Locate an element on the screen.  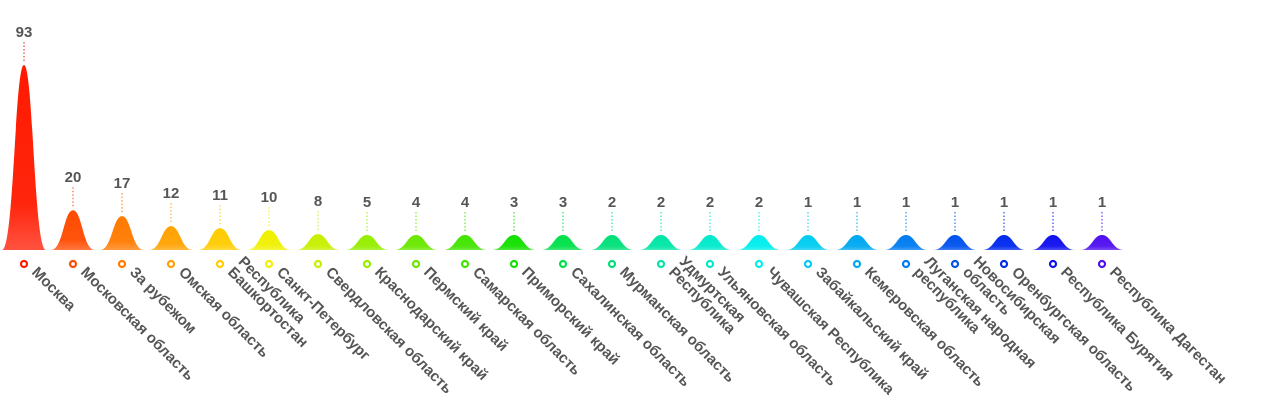
value-label-20: 1 is located at coordinates (955, 202).